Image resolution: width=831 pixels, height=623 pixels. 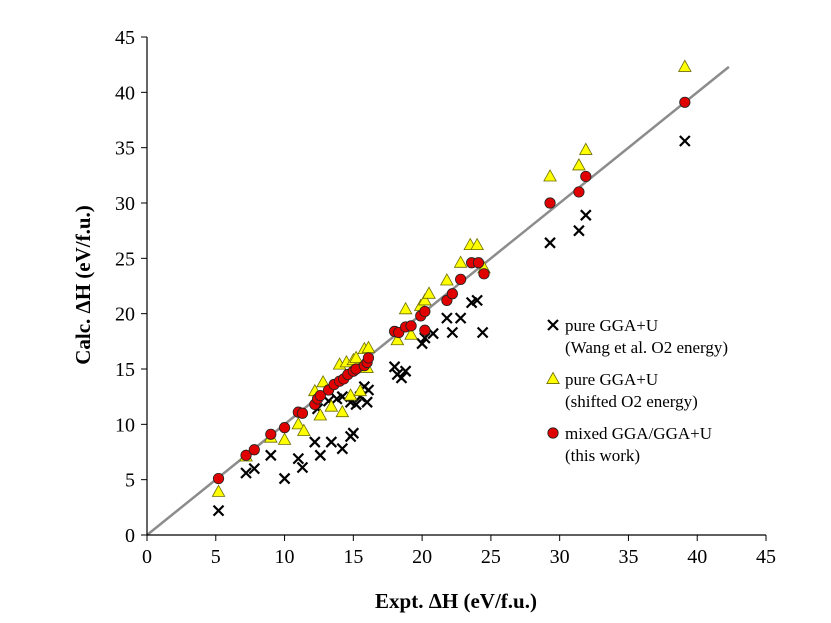 What do you see at coordinates (125, 149) in the screenshot?
I see `y-tick-label: 35` at bounding box center [125, 149].